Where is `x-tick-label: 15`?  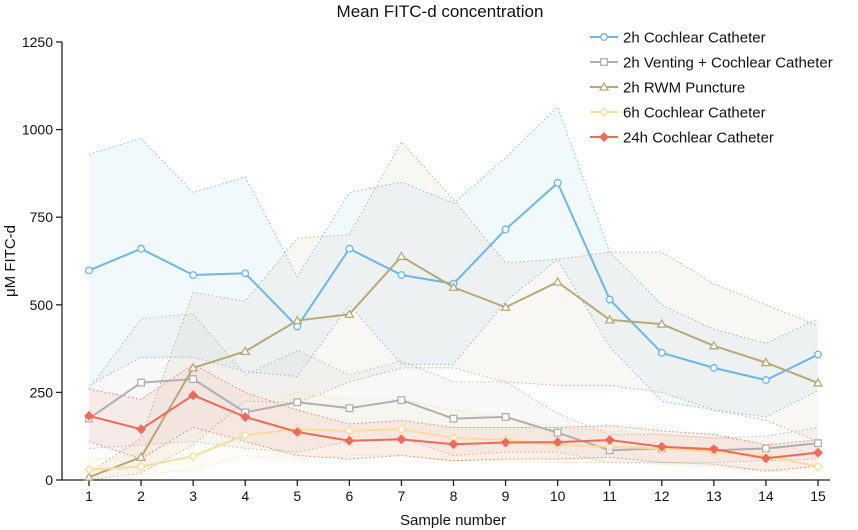 x-tick-label: 15 is located at coordinates (818, 496).